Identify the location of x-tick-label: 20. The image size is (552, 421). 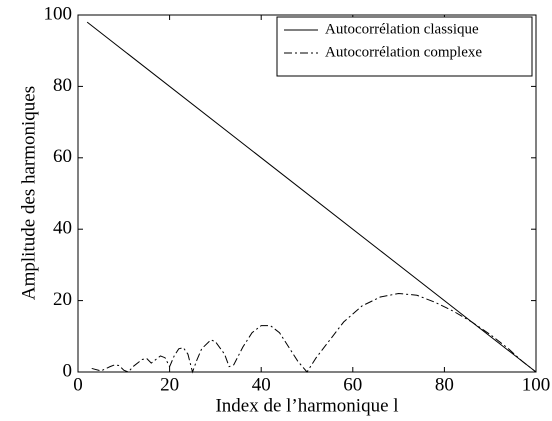
(169, 384).